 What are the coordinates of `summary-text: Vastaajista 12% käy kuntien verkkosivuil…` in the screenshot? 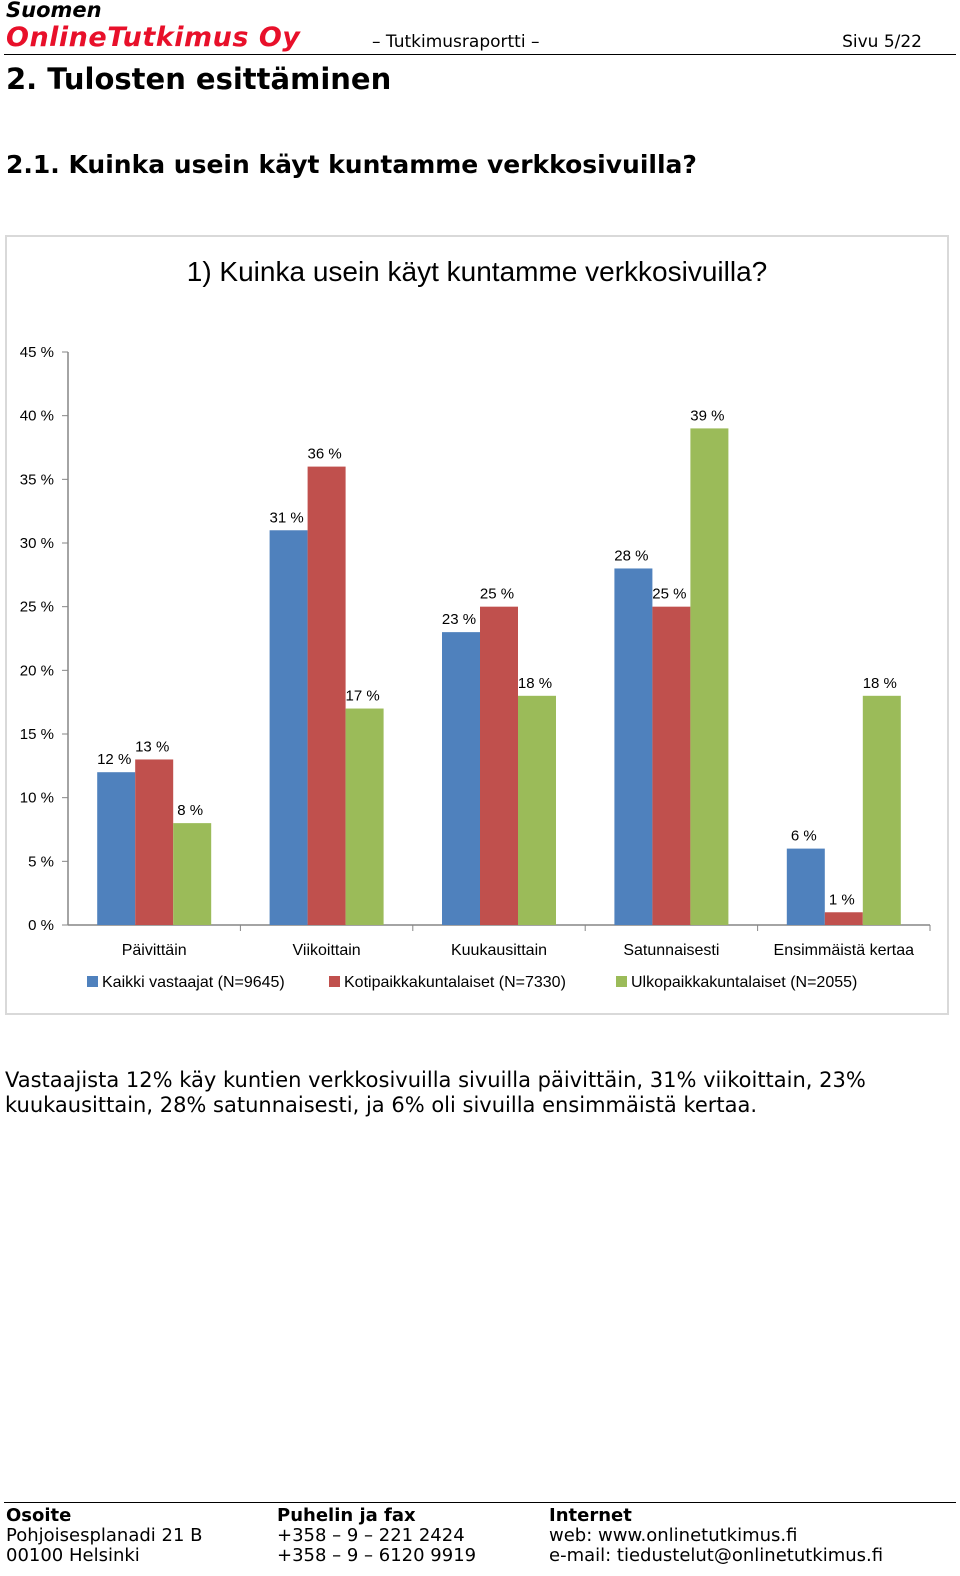 It's located at (435, 1092).